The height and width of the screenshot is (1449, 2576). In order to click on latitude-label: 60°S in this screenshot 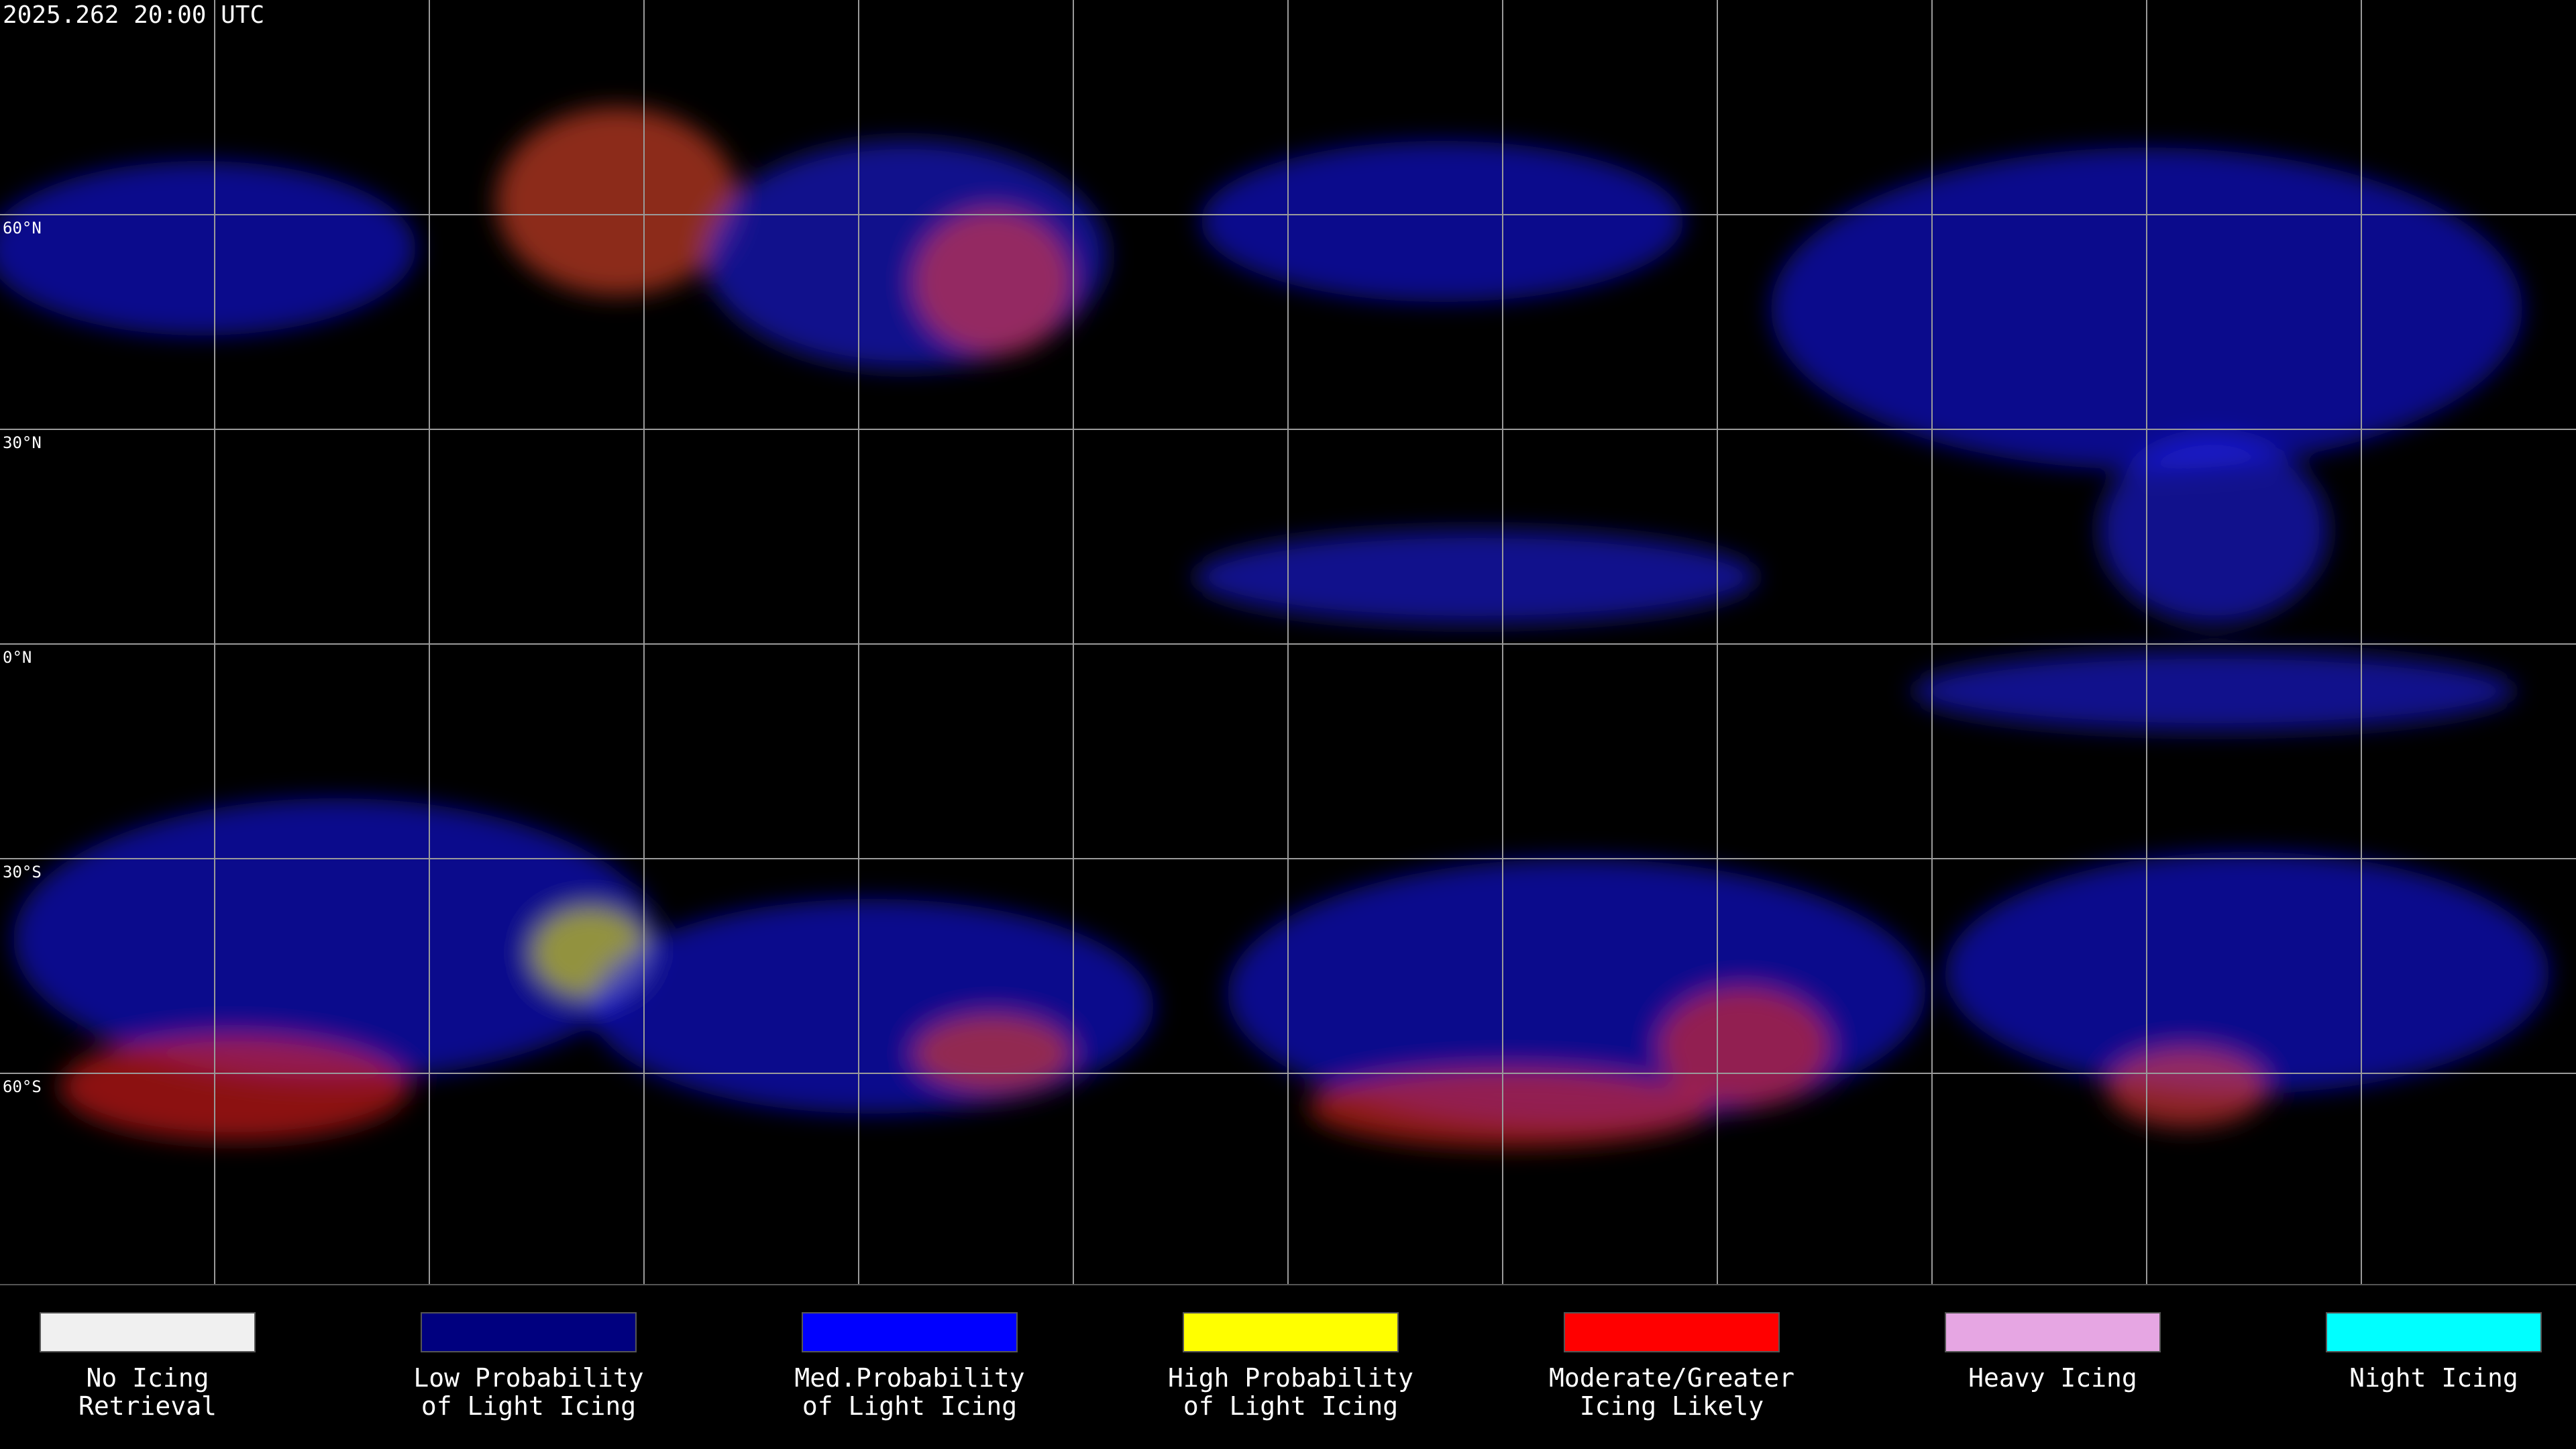, I will do `click(22, 1086)`.